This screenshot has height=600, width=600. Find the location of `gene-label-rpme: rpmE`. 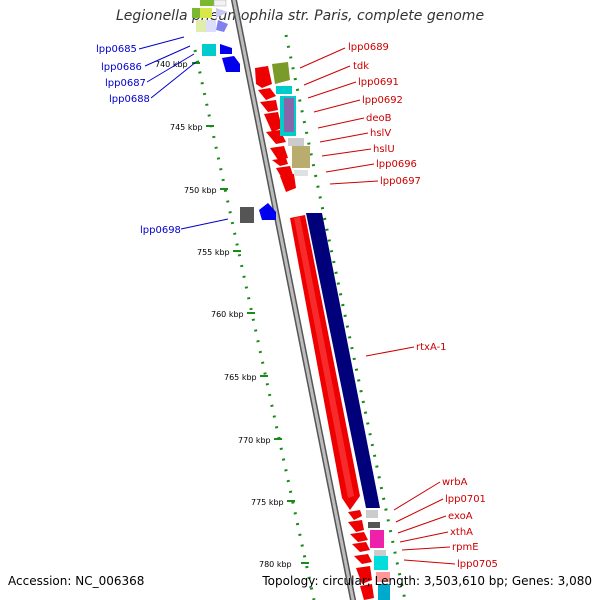

gene-label-rpme: rpmE is located at coordinates (465, 547).